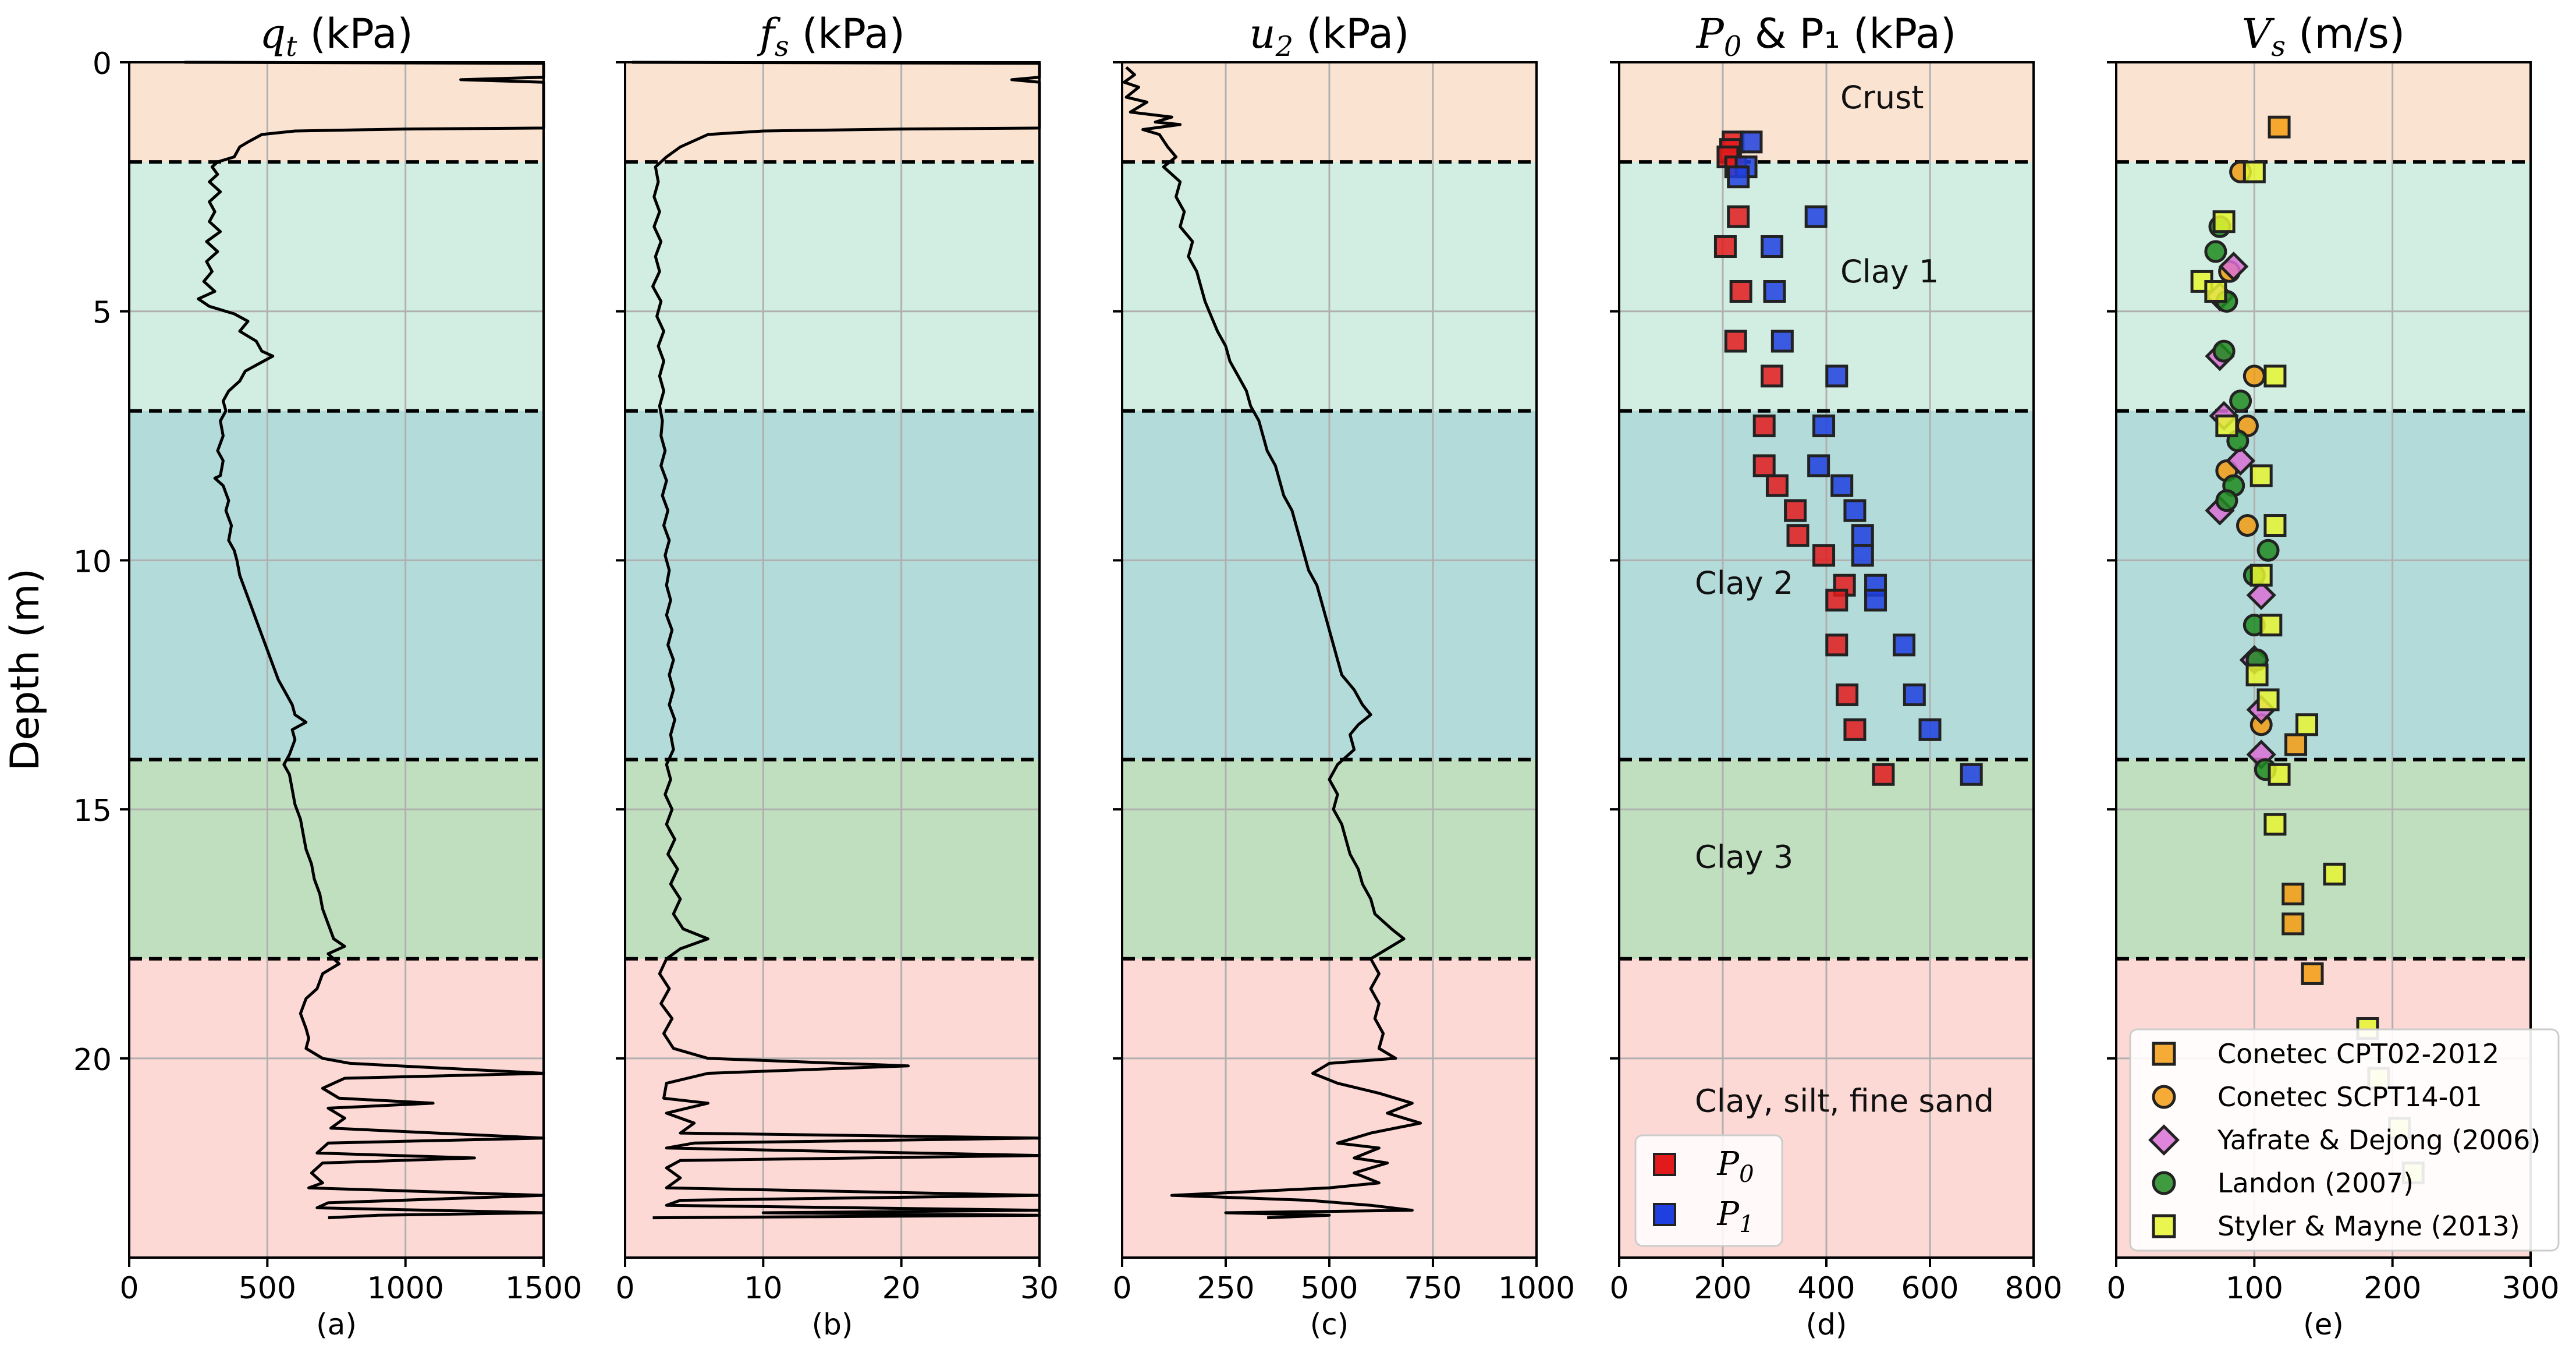 This screenshot has height=1349, width=2576. Describe the element at coordinates (1225, 1288) in the screenshot. I see `x-tick-label: 250` at that location.